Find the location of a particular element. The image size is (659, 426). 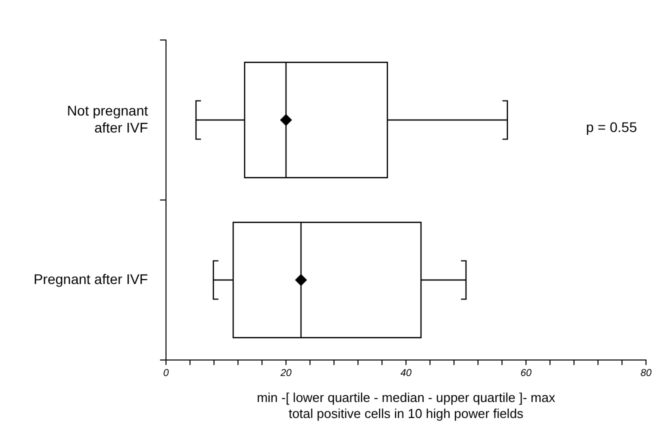

y-tick-label: Not pregnant after IVF is located at coordinates (107, 119).